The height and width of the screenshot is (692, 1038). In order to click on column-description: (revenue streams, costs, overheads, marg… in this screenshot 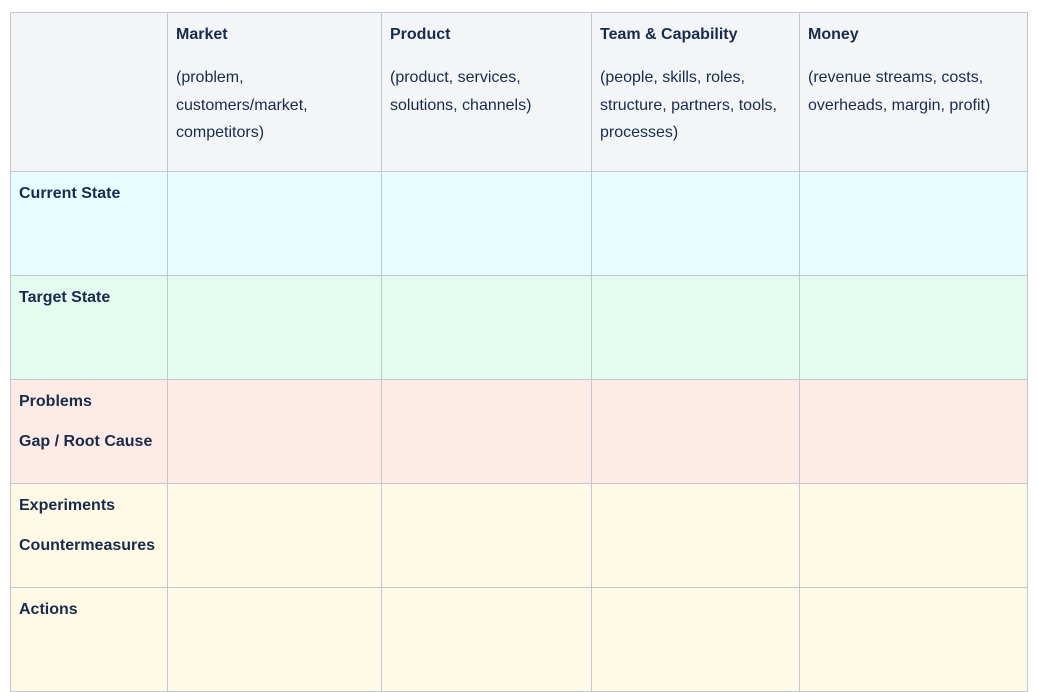, I will do `click(899, 91)`.